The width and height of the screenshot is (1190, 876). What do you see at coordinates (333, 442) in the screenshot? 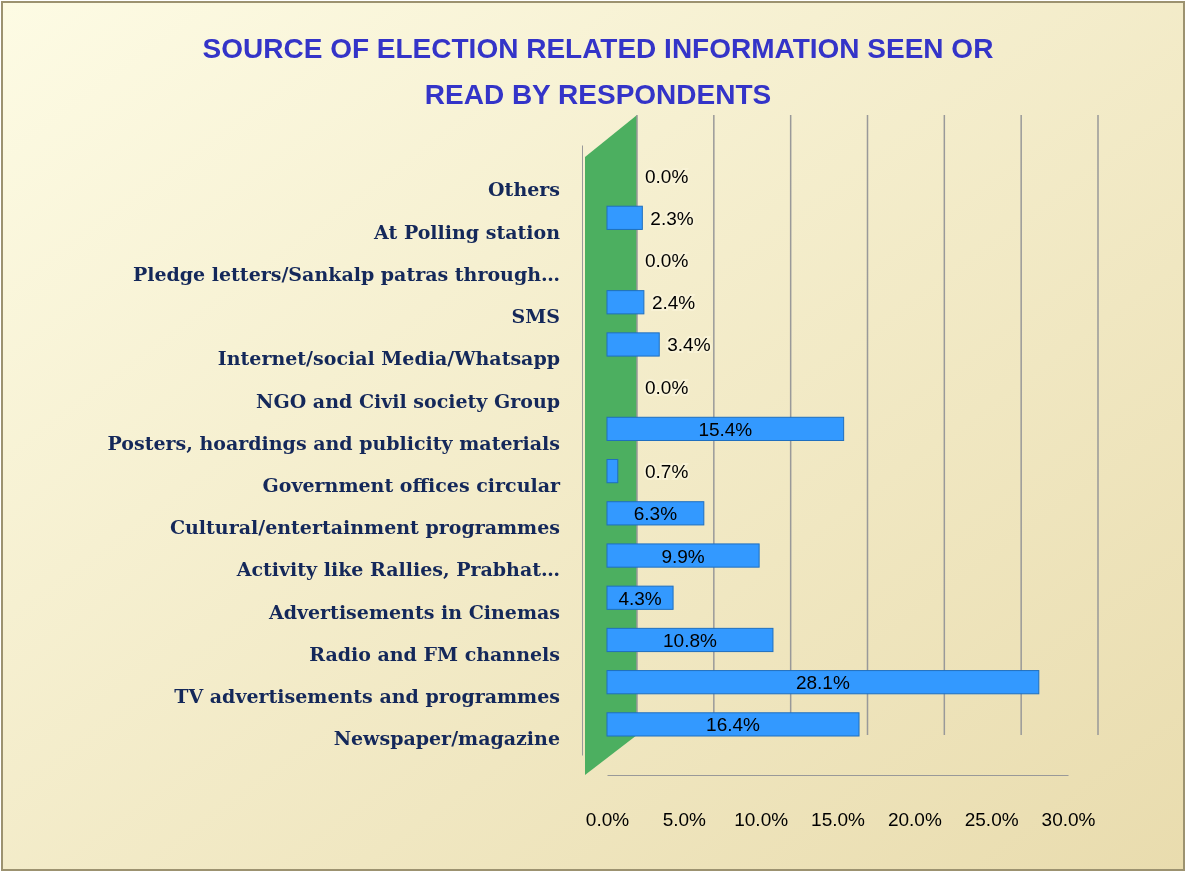
I see `y-tick-label: Posters, hoardings and publicity materials` at bounding box center [333, 442].